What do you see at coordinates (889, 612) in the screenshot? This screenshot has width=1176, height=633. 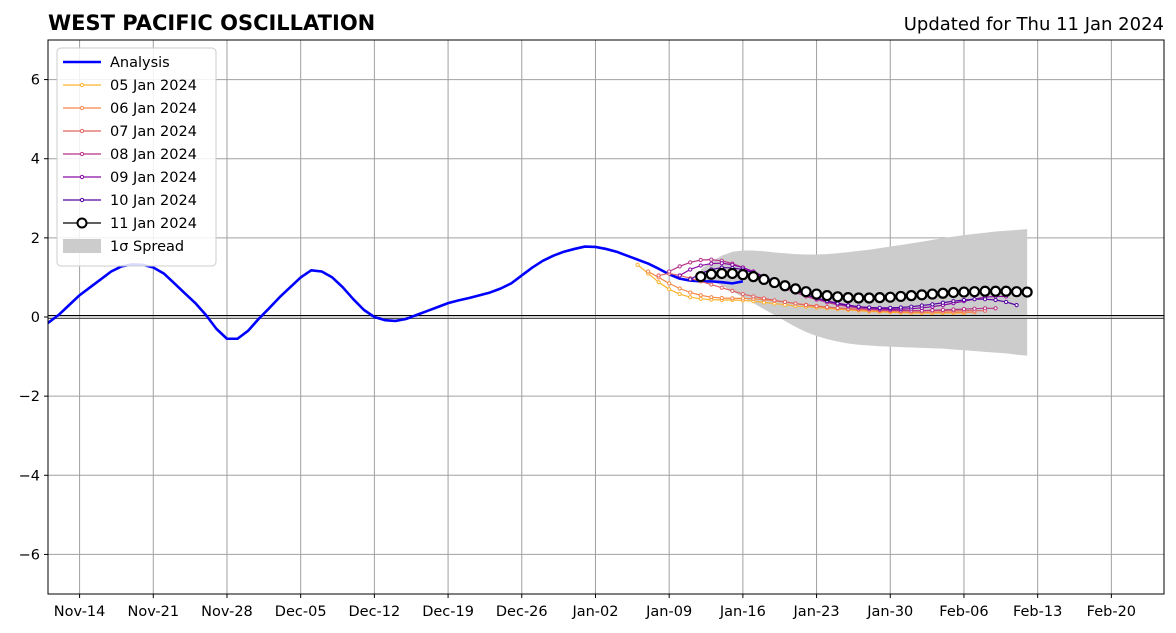 I see `x-tick-label: Jan-30` at bounding box center [889, 612].